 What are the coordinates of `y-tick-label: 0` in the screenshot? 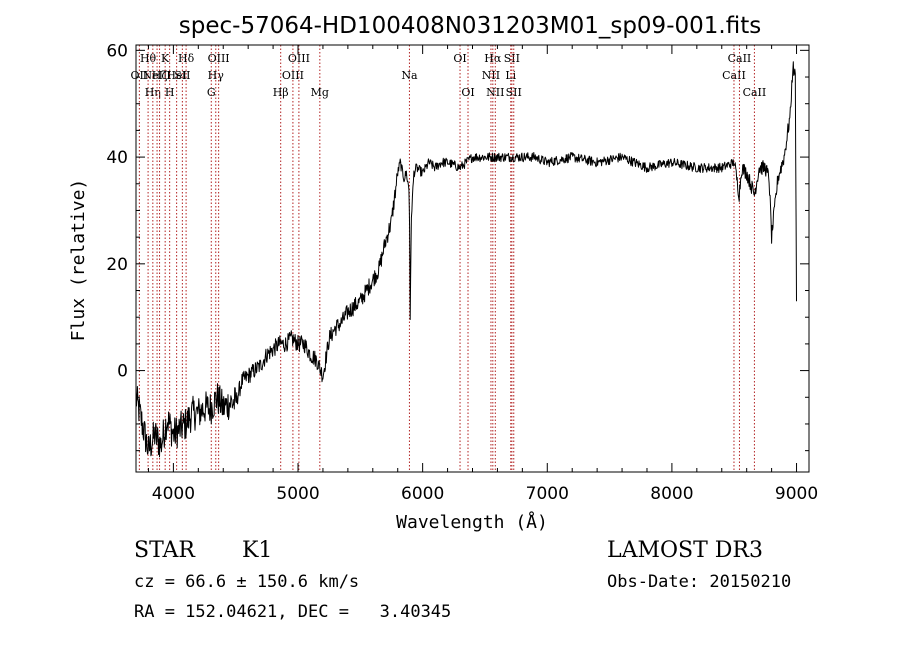 It's located at (122, 372).